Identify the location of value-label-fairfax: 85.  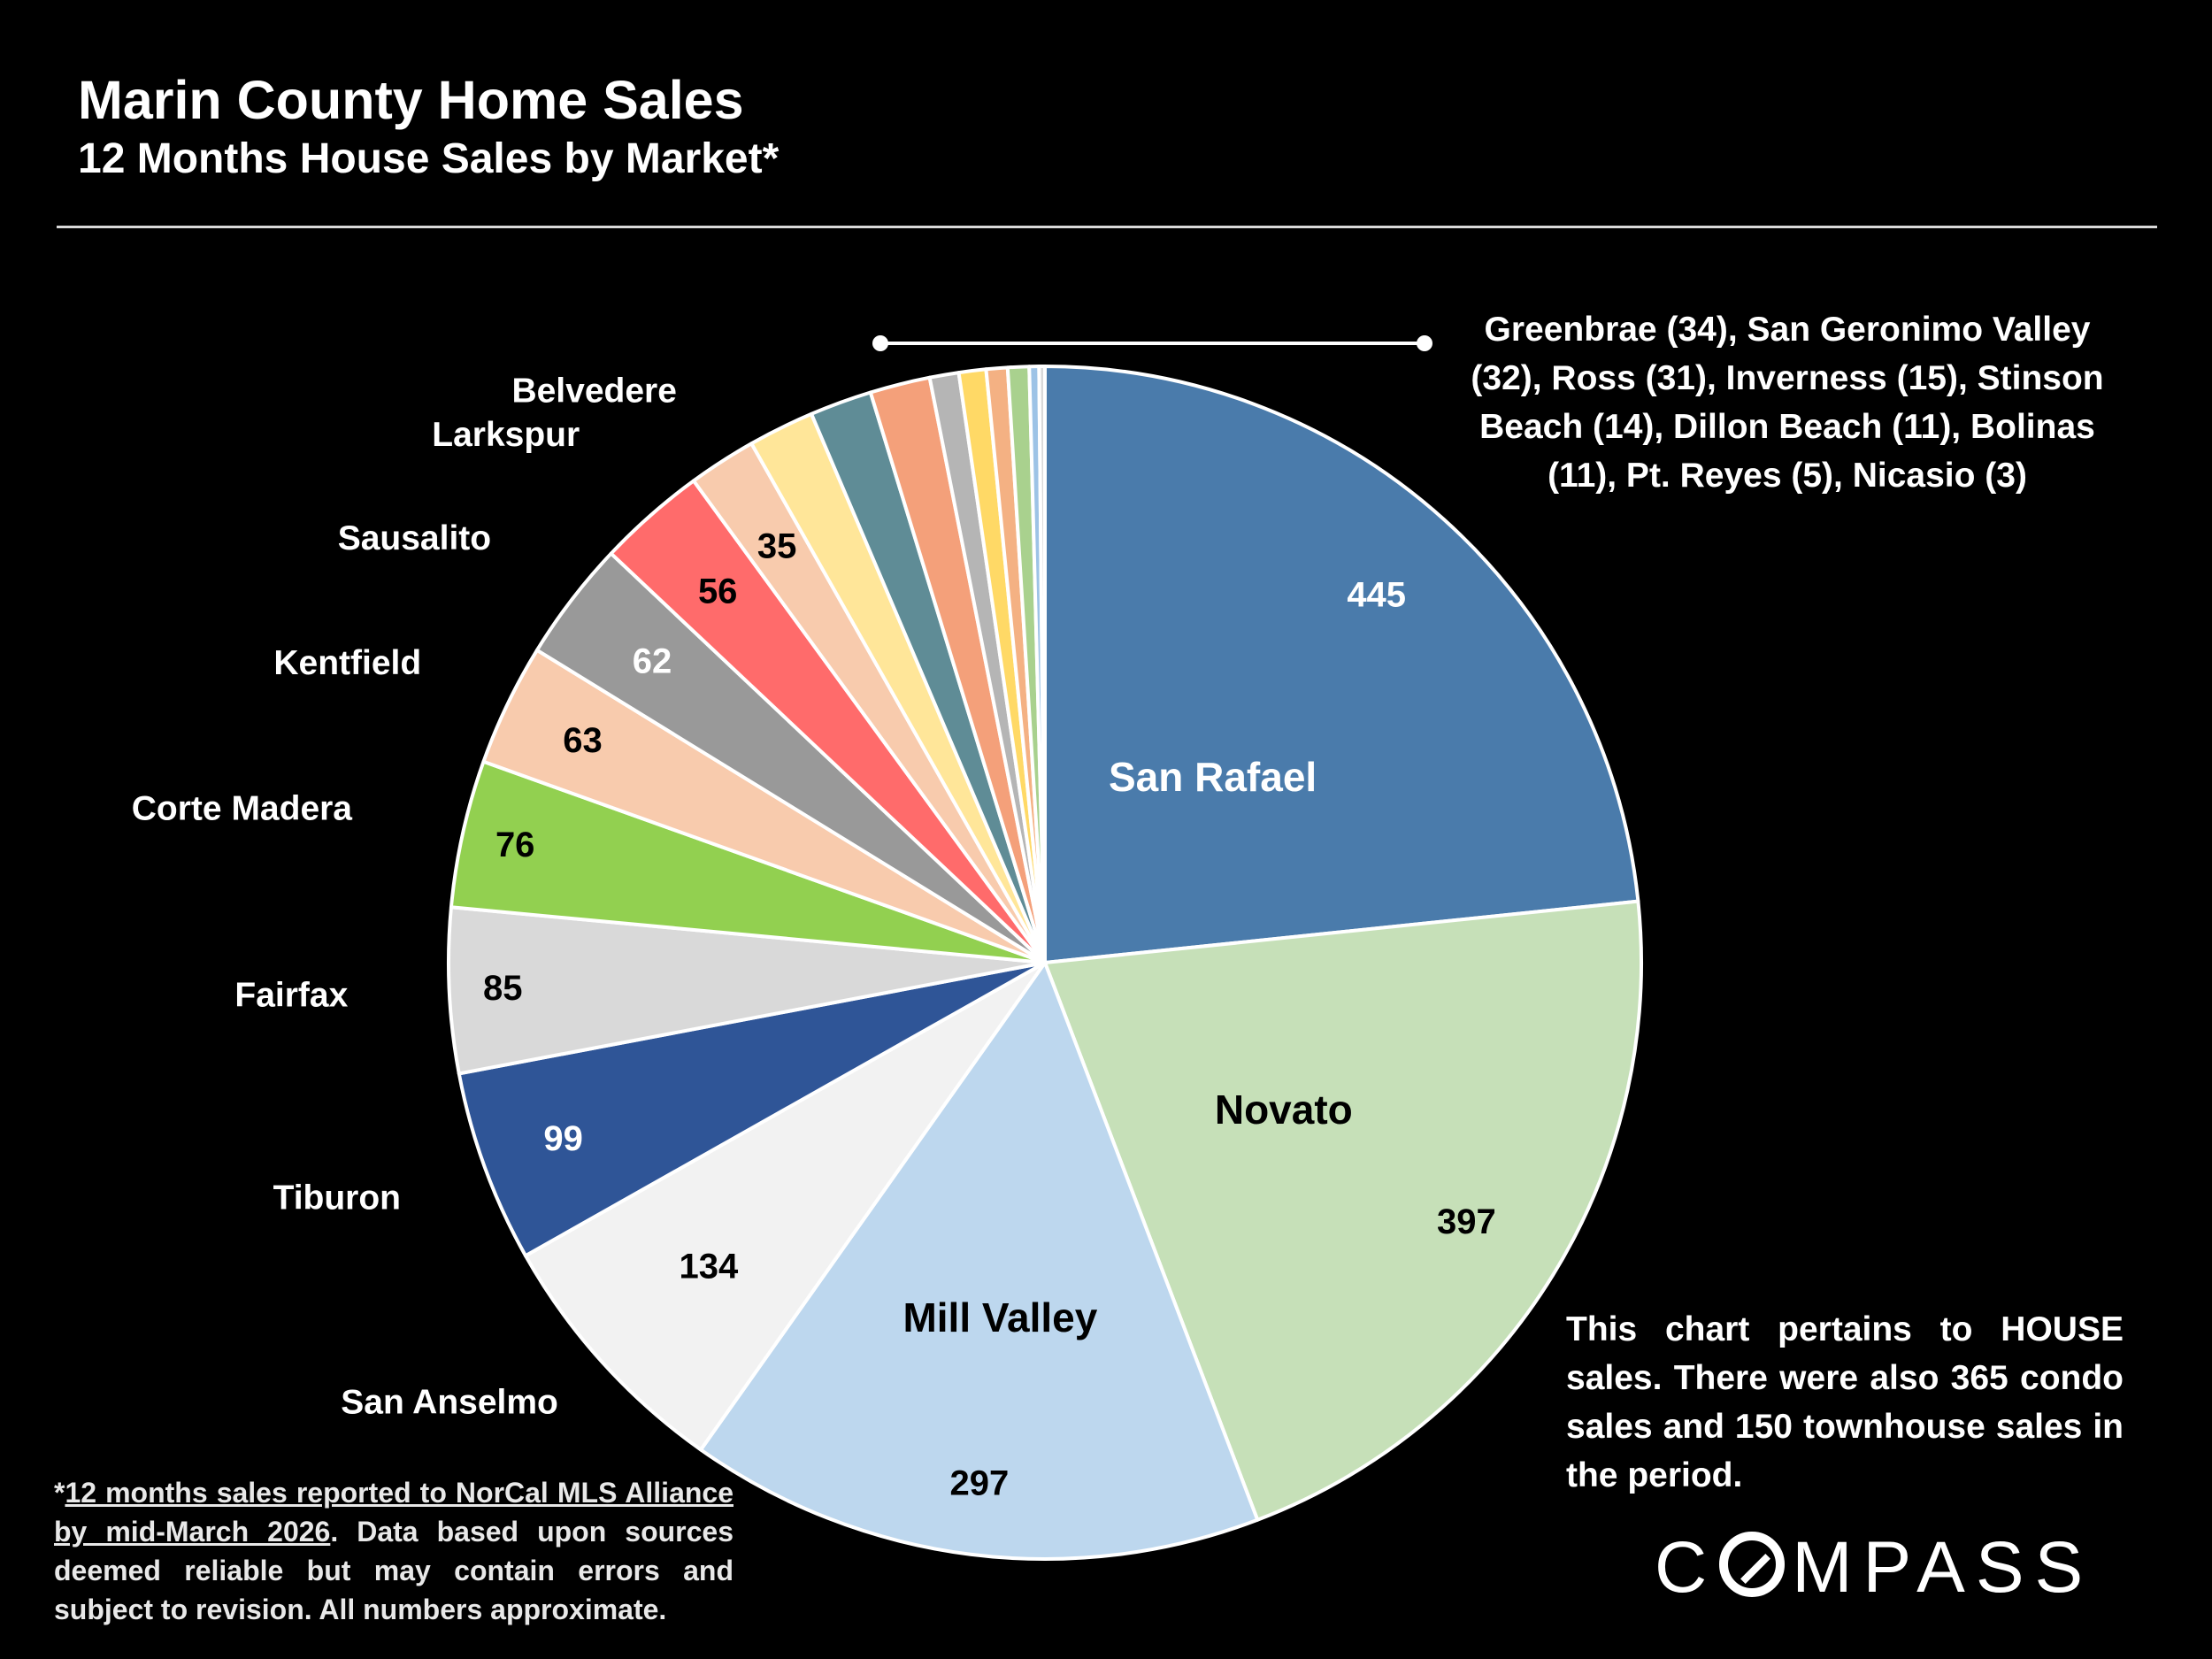
(503, 989).